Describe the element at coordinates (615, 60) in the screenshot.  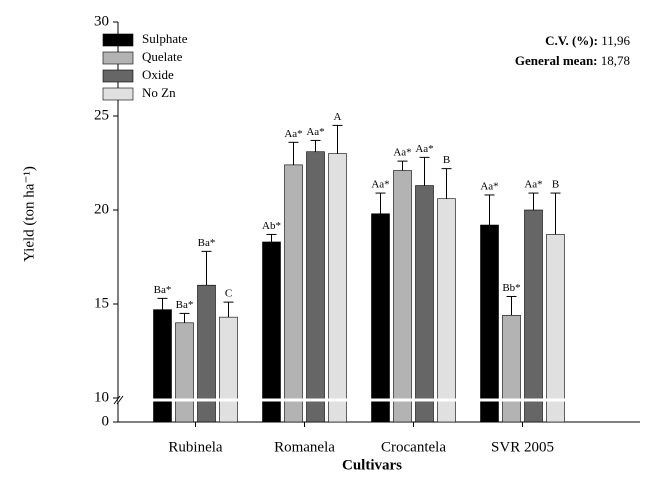
I see `annotation-value: 18,78` at that location.